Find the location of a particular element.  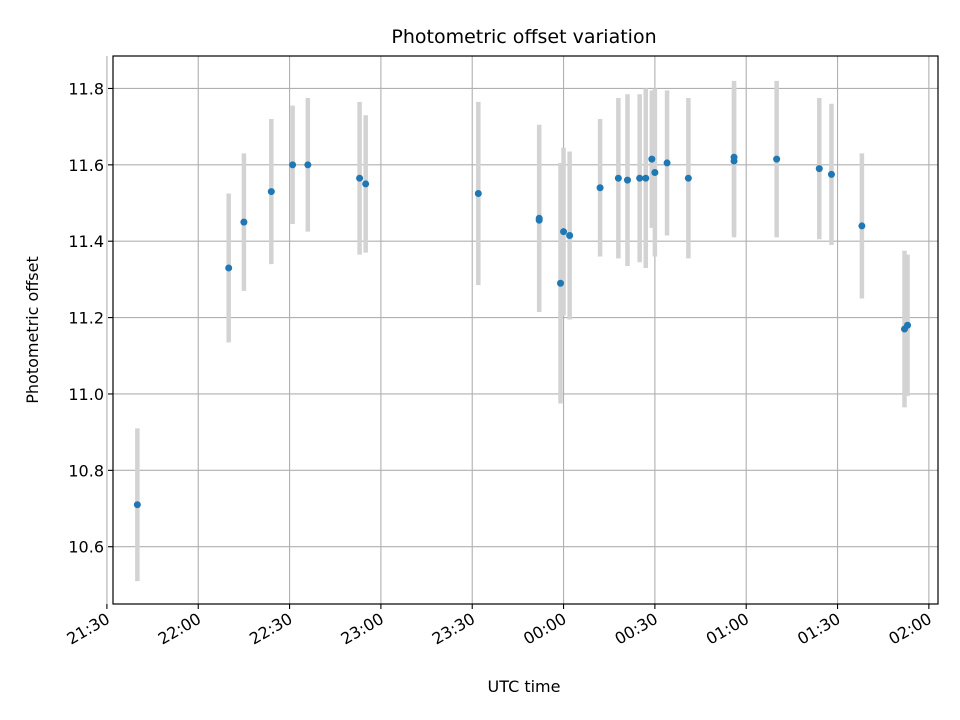

y-tick-label: 10.6 is located at coordinates (86, 547).